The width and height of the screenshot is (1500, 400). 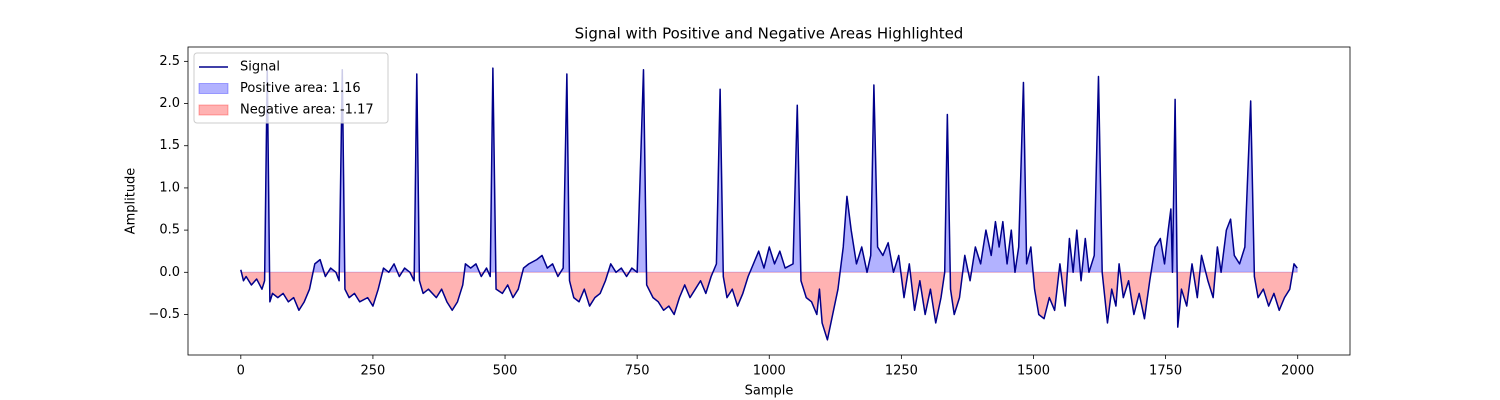 I want to click on y-tick-label: 0.0, so click(x=169, y=272).